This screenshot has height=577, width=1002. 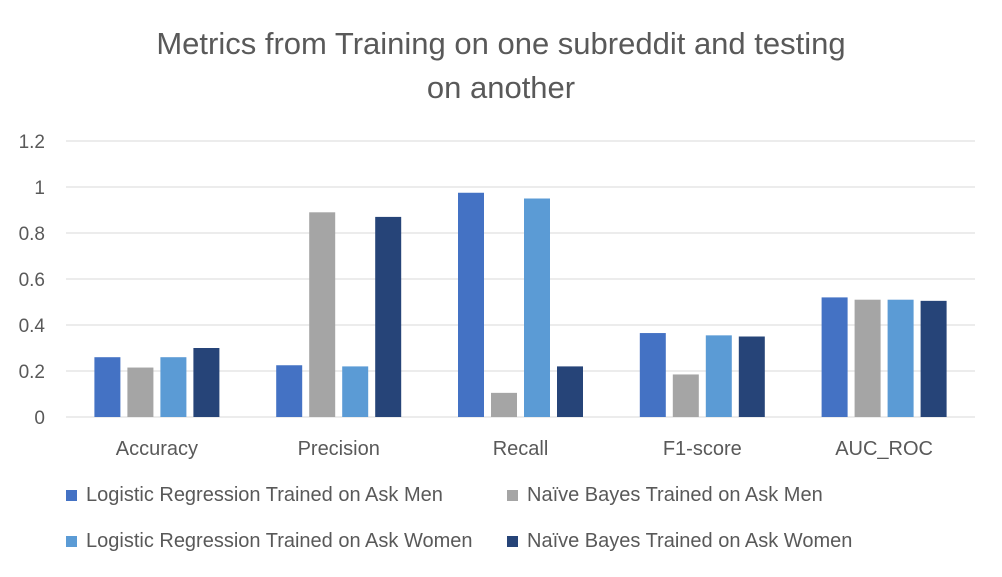 I want to click on legend-item: Naïve Bayes Trained on Ask Men, so click(x=665, y=495).